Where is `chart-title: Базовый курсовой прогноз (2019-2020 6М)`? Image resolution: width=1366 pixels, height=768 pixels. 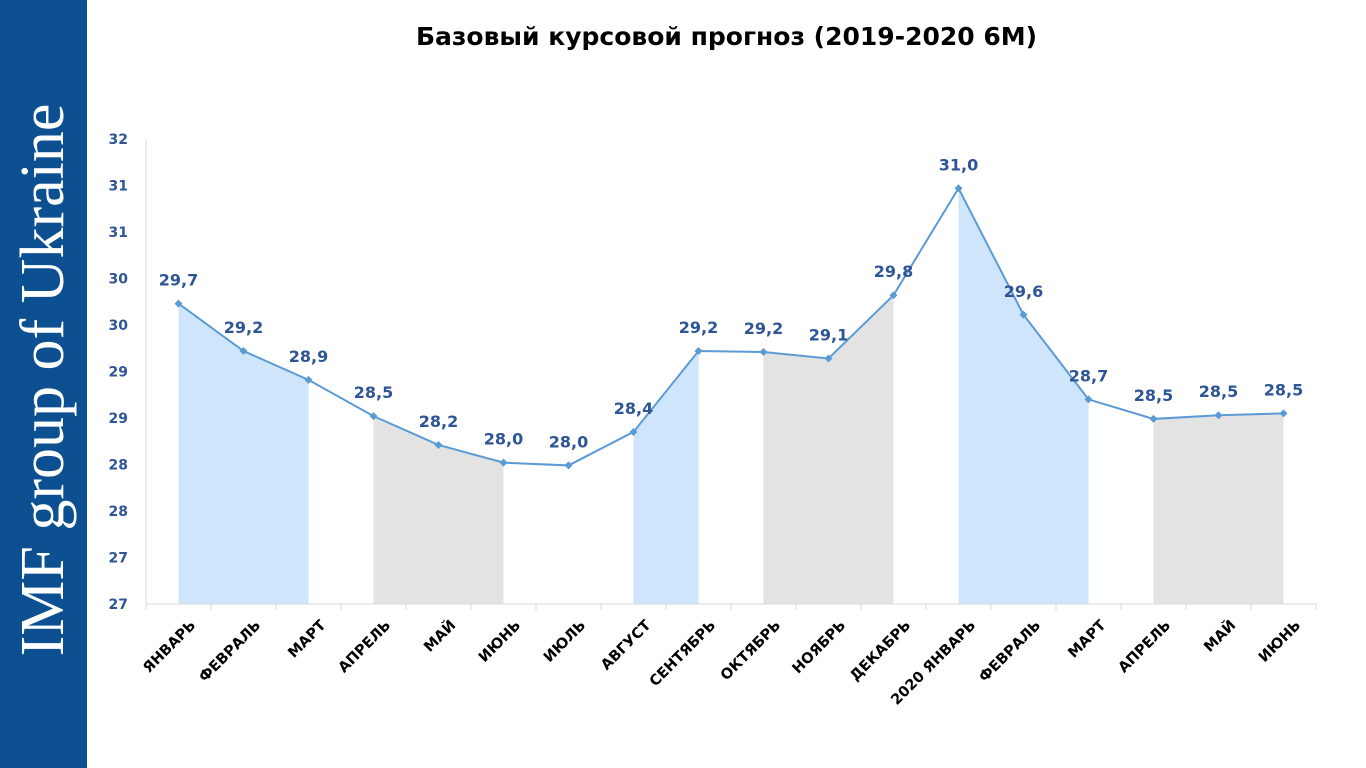
chart-title: Базовый курсовой прогноз (2019-2020 6М) is located at coordinates (726, 36).